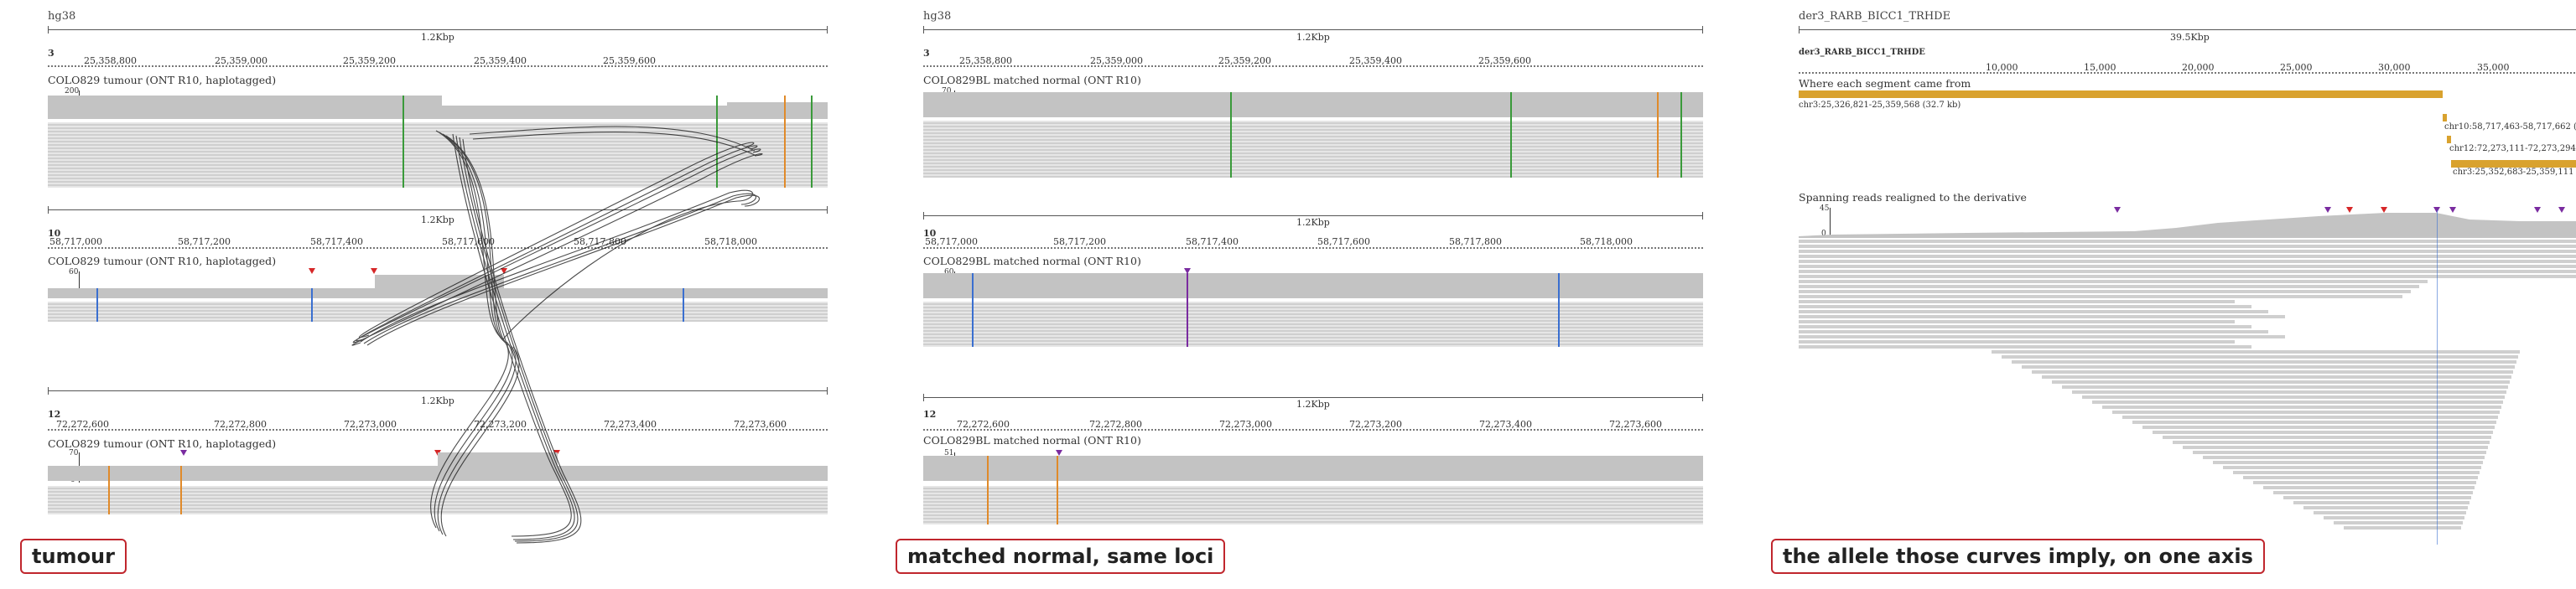 The width and height of the screenshot is (2576, 589). I want to click on chromosome-label: 10, so click(930, 233).